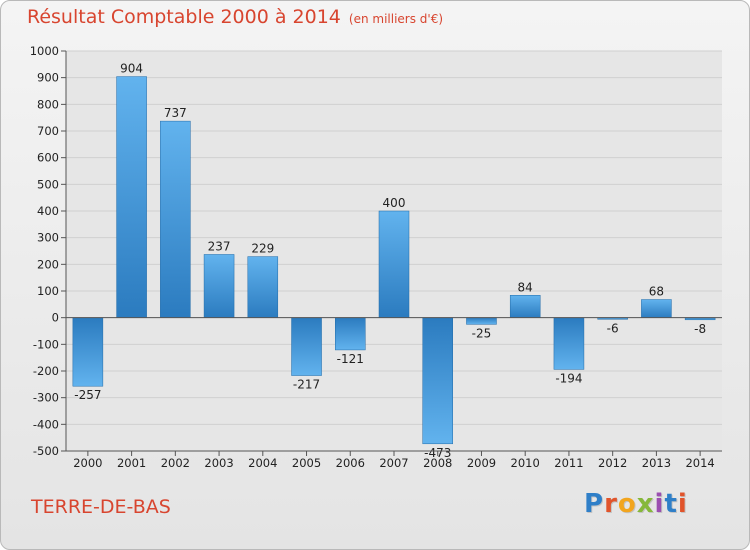 This screenshot has width=750, height=550. I want to click on y-tick-label: 600, so click(48, 158).